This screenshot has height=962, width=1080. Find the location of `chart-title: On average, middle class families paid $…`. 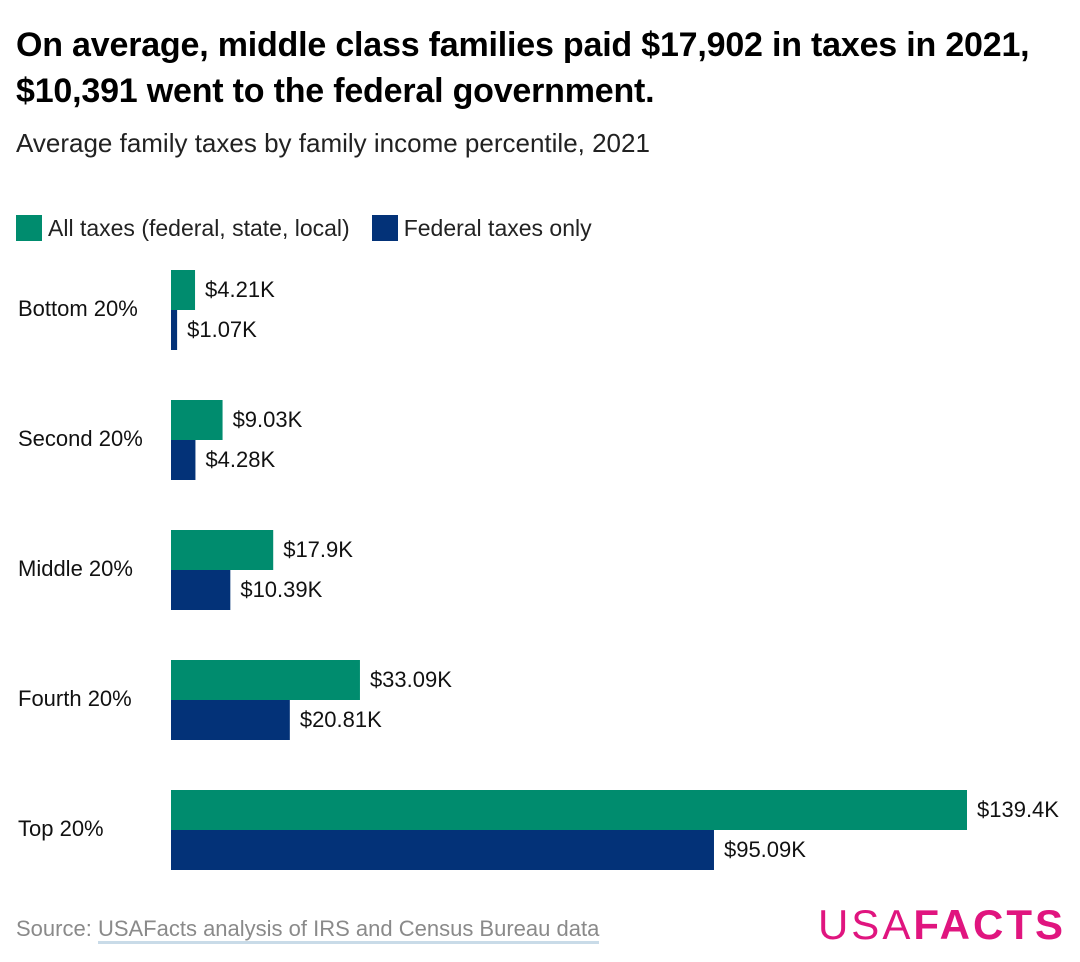

chart-title: On average, middle class families paid $… is located at coordinates (523, 68).